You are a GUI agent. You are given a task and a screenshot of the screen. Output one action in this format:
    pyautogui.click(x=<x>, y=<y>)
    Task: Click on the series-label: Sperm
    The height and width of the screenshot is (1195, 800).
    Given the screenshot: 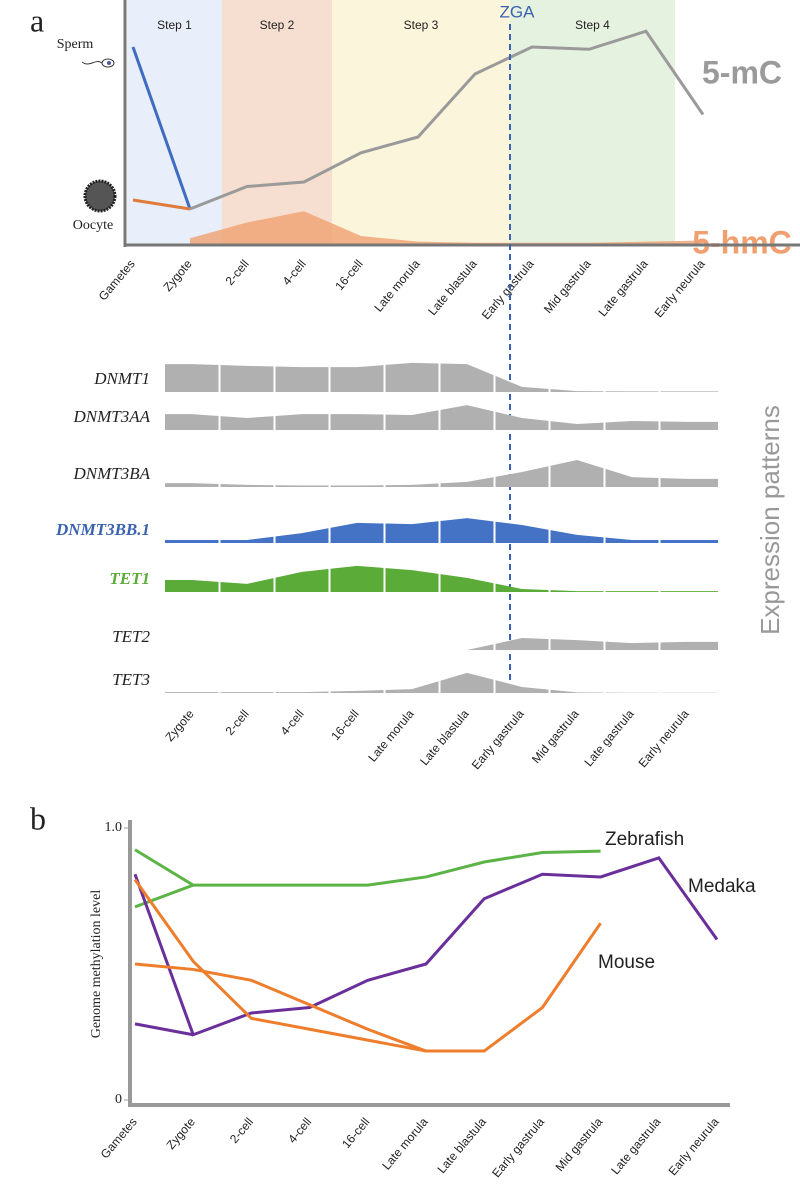 What is the action you would take?
    pyautogui.click(x=75, y=44)
    